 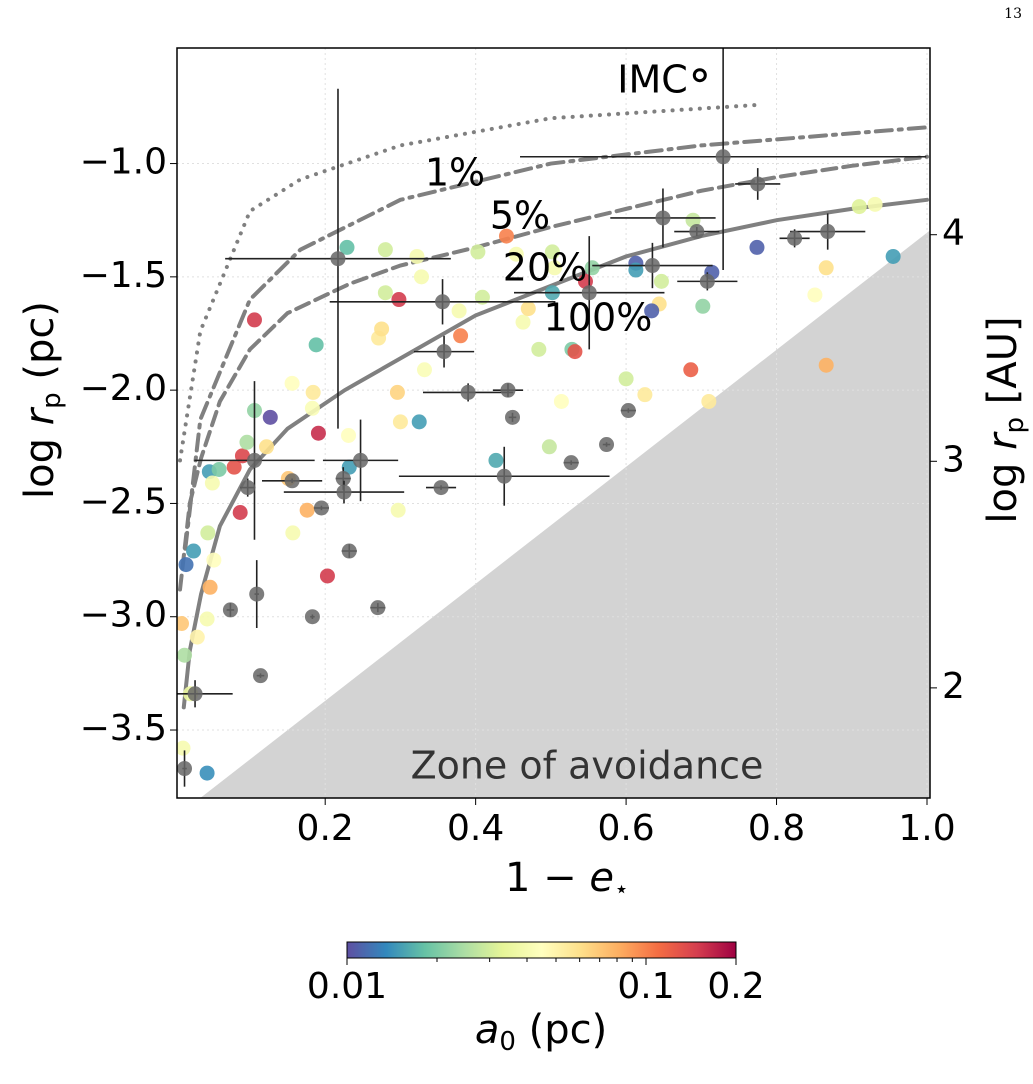 What do you see at coordinates (40, 462) in the screenshot?
I see `y-label-pre: log` at bounding box center [40, 462].